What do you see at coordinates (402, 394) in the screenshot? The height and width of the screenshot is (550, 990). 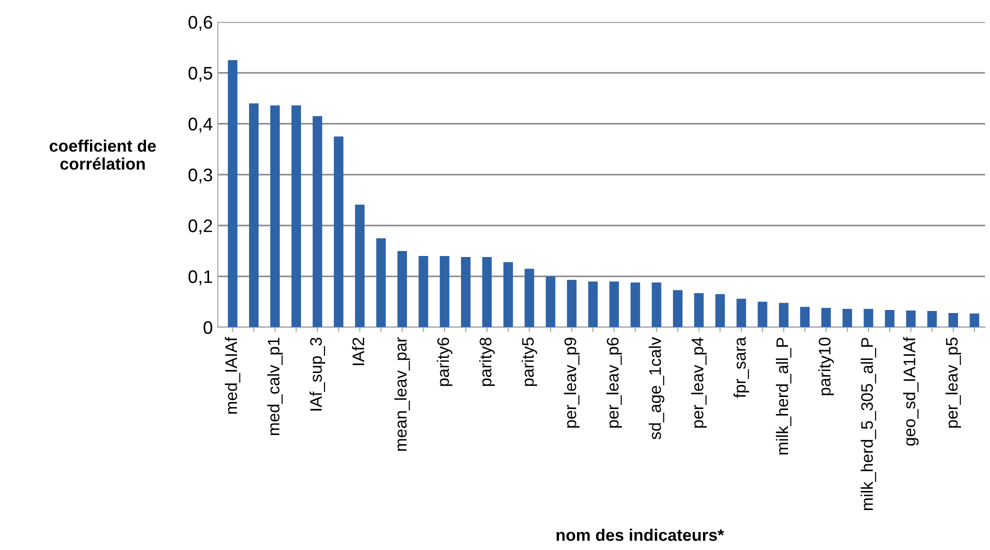 I see `x-tick-label: mean_leav_par` at bounding box center [402, 394].